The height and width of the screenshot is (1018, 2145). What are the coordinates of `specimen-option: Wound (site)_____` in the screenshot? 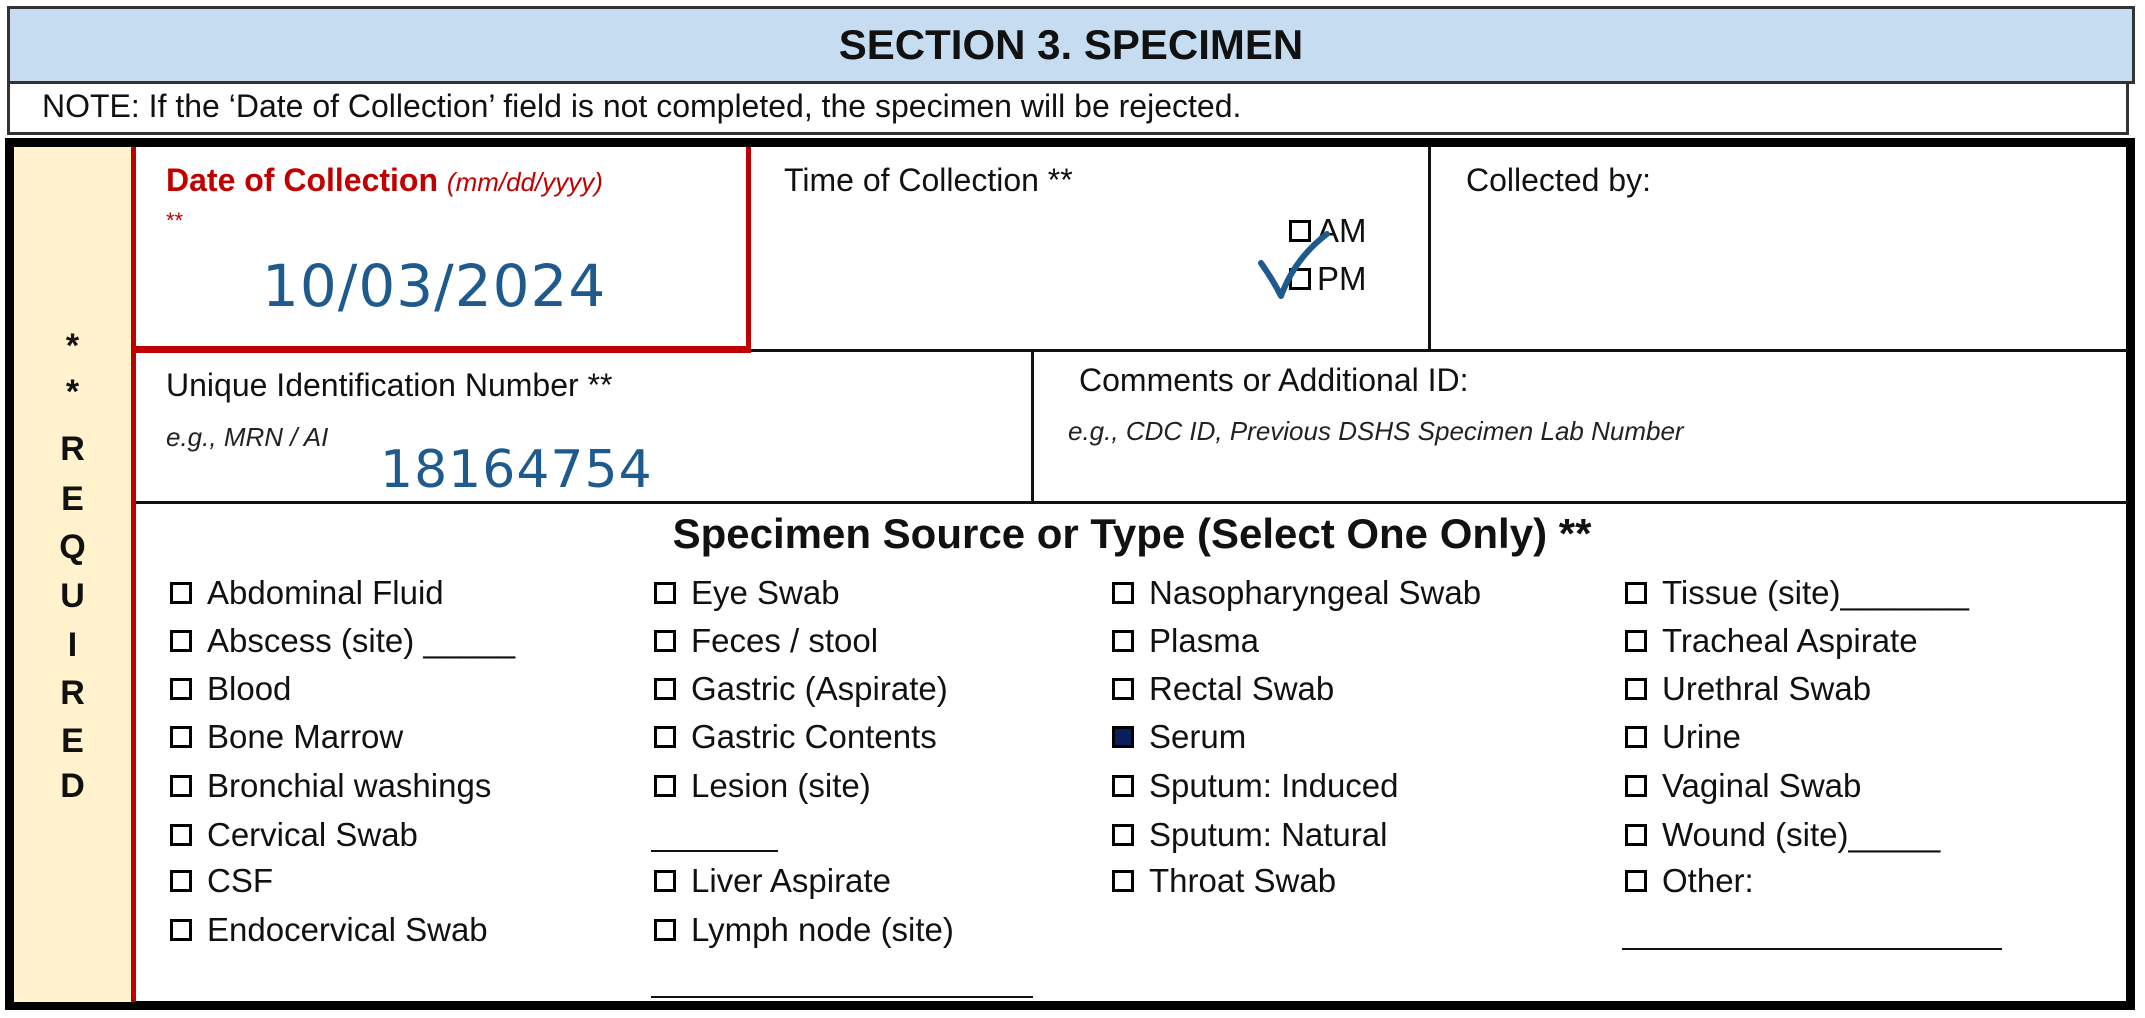 It's located at (1782, 835).